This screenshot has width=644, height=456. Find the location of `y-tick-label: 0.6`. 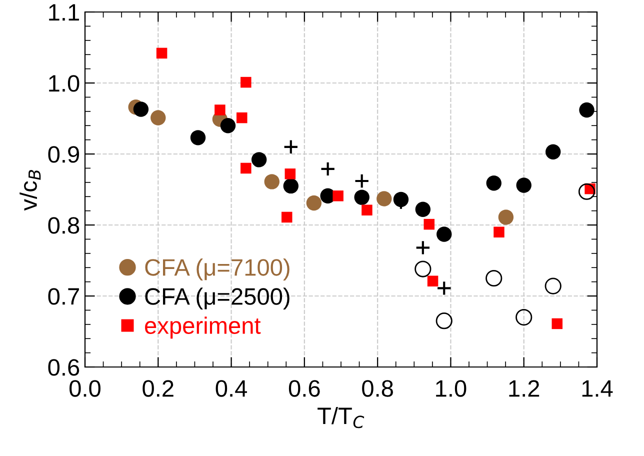

y-tick-label: 0.6 is located at coordinates (64, 367).